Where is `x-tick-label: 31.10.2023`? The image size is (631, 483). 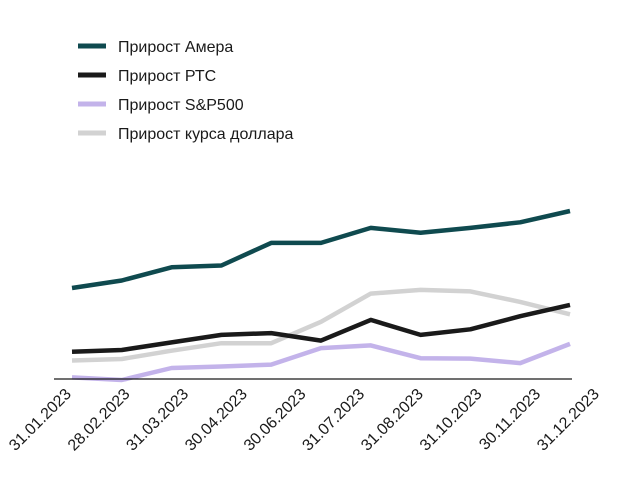
x-tick-label: 31.10.2023 is located at coordinates (451, 420).